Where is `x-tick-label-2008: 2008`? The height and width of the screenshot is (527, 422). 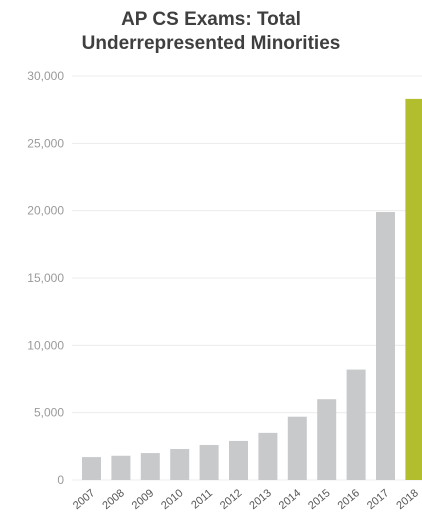 x-tick-label-2008: 2008 is located at coordinates (113, 499).